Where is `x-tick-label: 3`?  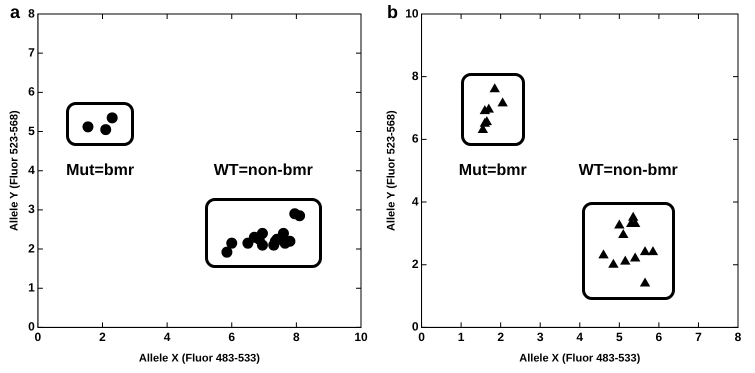
x-tick-label: 3 is located at coordinates (540, 337).